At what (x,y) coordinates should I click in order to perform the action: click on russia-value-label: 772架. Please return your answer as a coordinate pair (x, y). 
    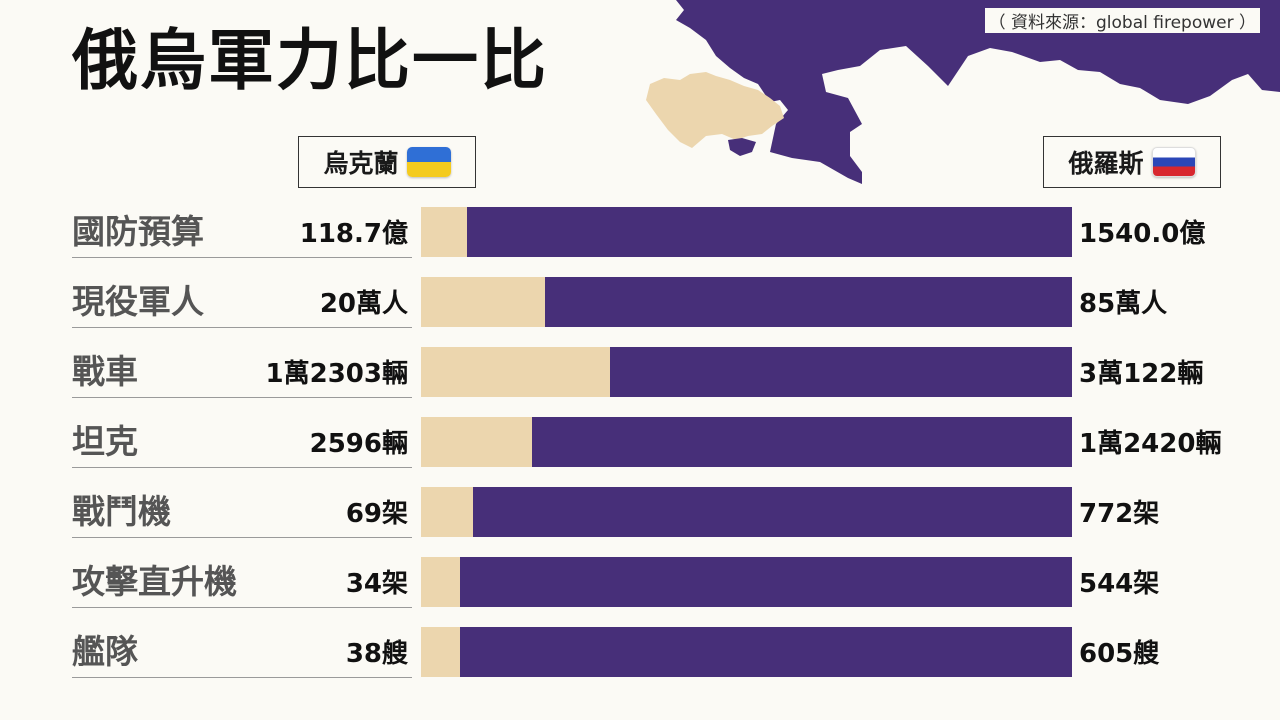
    Looking at the image, I should click on (1119, 514).